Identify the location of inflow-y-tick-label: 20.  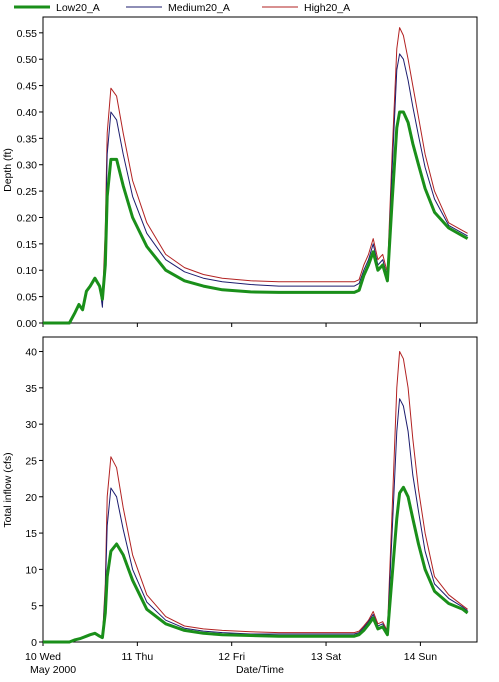
(31, 498).